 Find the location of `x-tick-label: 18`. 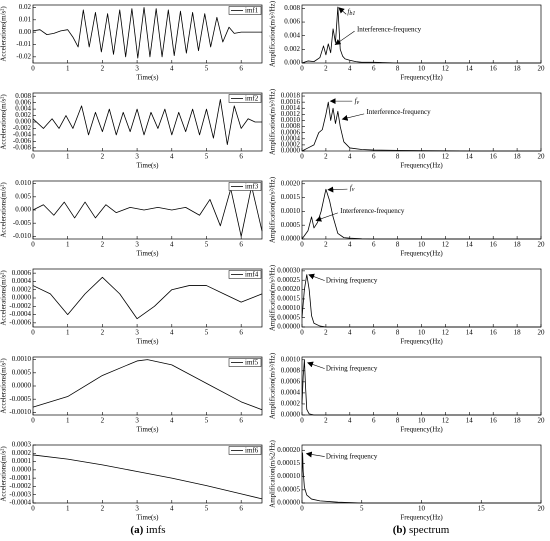

x-tick-label: 18 is located at coordinates (518, 245).